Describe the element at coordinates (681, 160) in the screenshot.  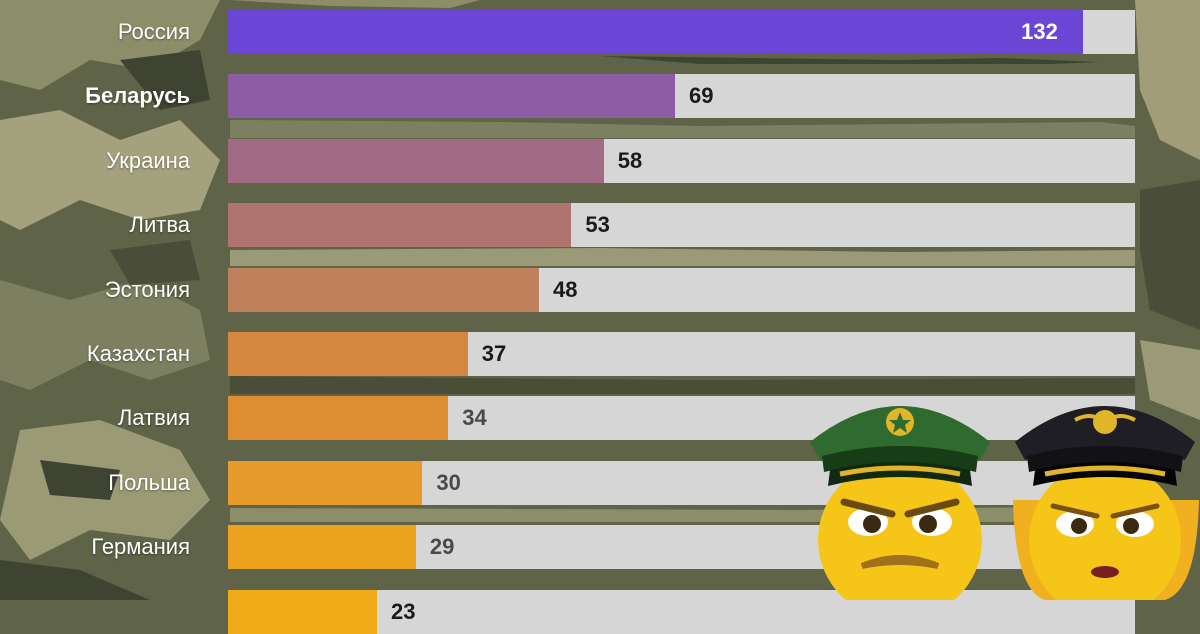
I see `bar-track: 58` at that location.